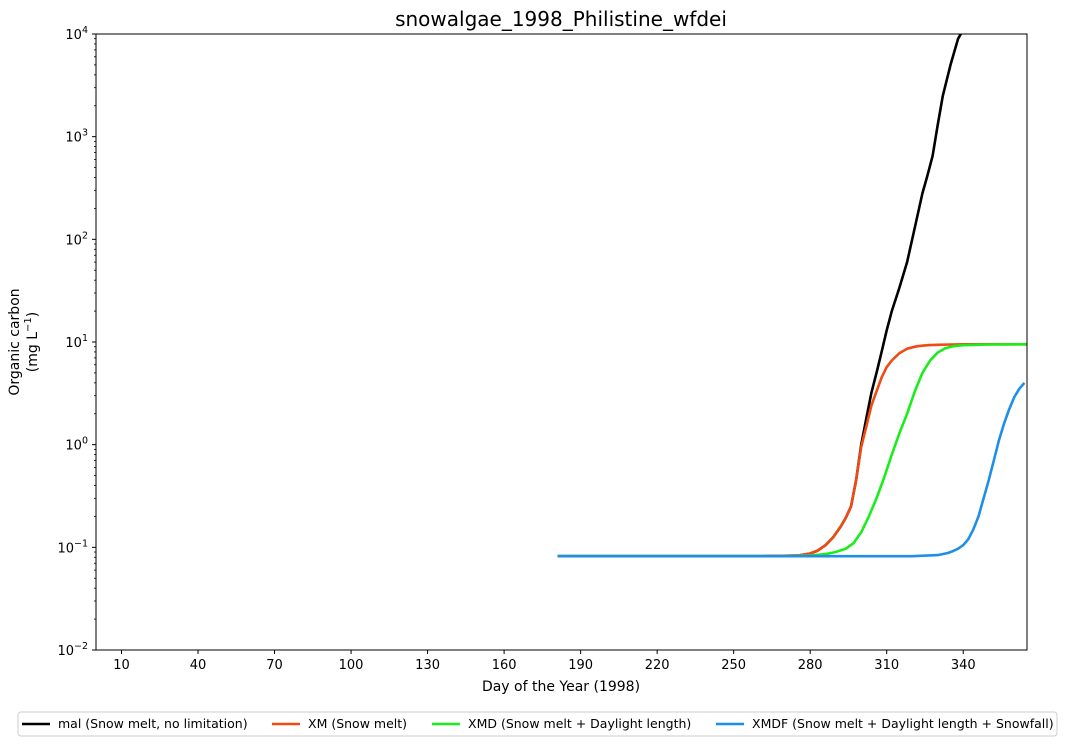  I want to click on y-axis-label-unit: (mg L, so click(33, 352).